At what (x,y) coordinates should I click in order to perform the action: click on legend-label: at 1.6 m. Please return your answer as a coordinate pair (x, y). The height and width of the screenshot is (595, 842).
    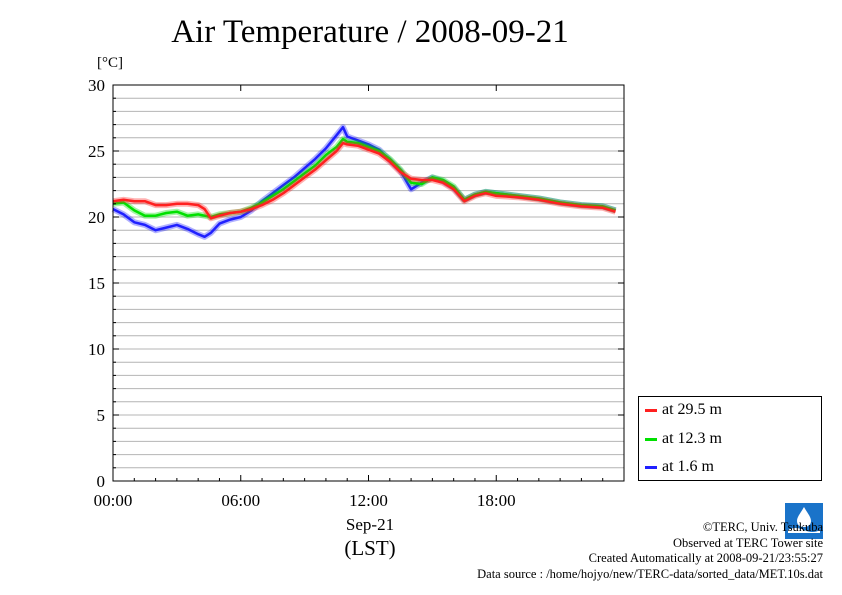
    Looking at the image, I should click on (688, 466).